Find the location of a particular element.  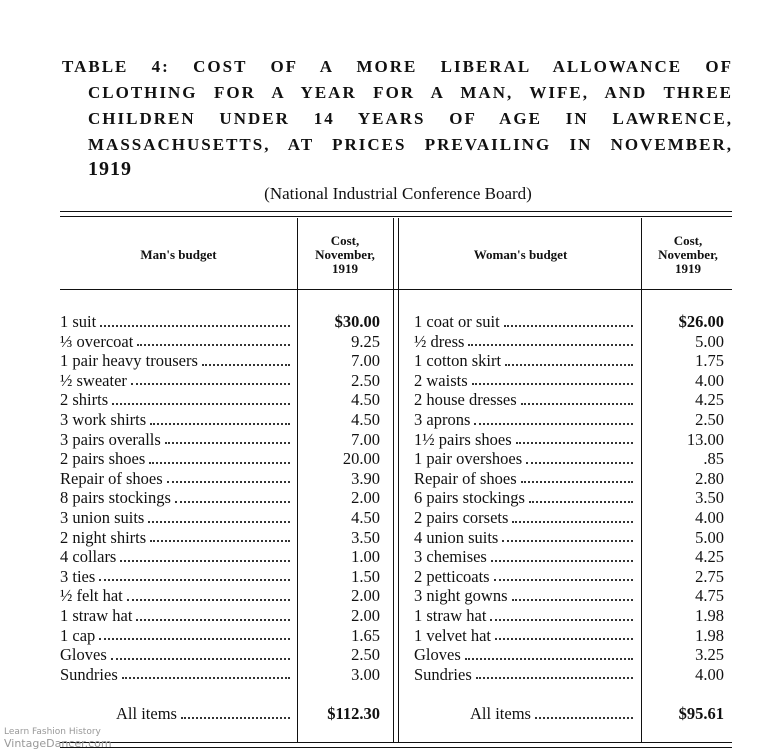

cost-cell: $95.61 is located at coordinates (701, 713).